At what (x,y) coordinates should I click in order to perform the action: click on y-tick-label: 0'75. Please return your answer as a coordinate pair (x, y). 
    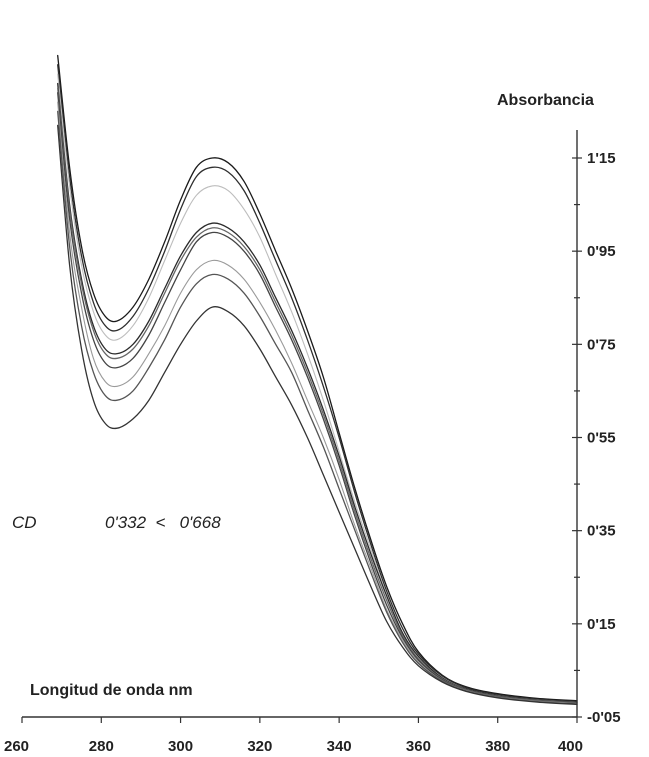
    Looking at the image, I should click on (601, 344).